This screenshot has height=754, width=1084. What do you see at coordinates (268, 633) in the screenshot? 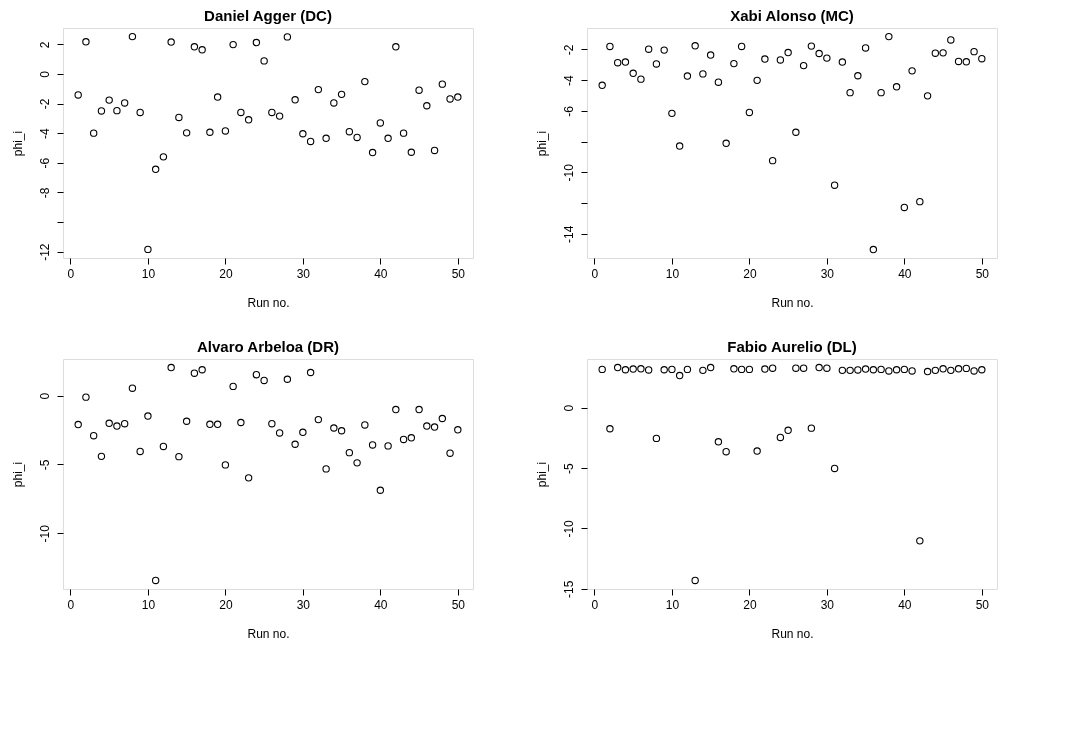
I see `x-axis-title: Run no.` at bounding box center [268, 633].